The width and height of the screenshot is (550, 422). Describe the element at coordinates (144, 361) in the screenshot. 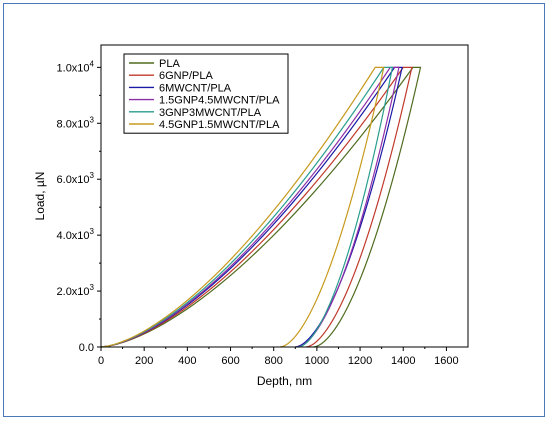

I see `x-tick-label: 200` at that location.